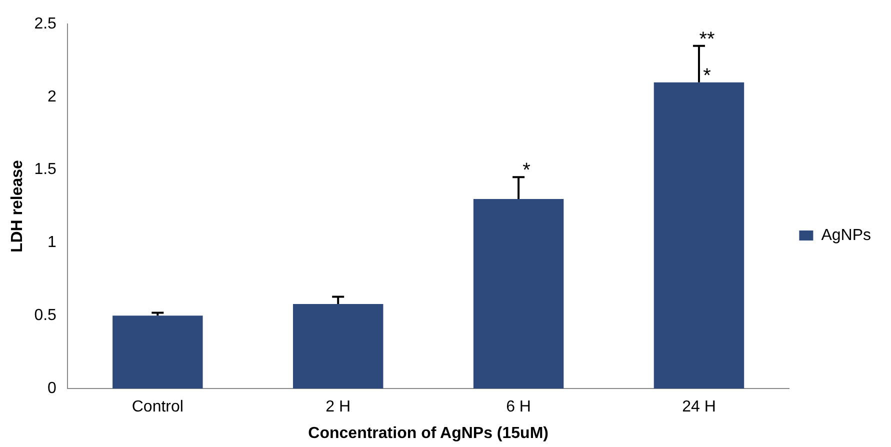 The image size is (891, 447). Describe the element at coordinates (45, 315) in the screenshot. I see `y-tick-label: 0.5` at that location.